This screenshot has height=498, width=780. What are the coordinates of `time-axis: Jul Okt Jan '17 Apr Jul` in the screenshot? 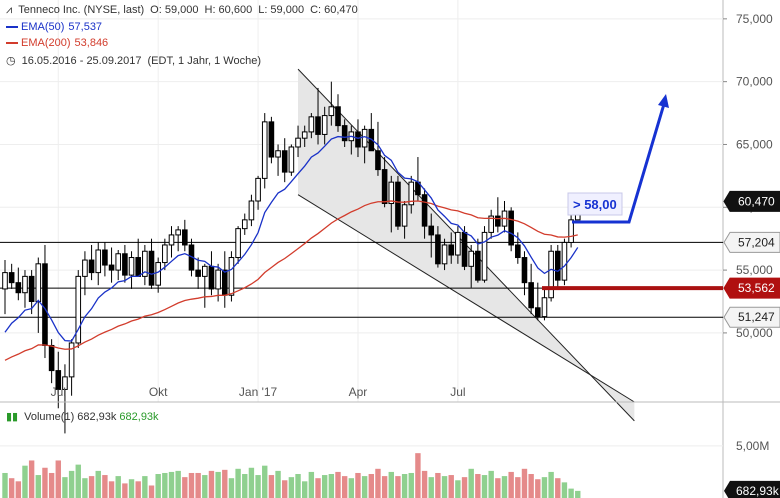 It's located at (258, 392).